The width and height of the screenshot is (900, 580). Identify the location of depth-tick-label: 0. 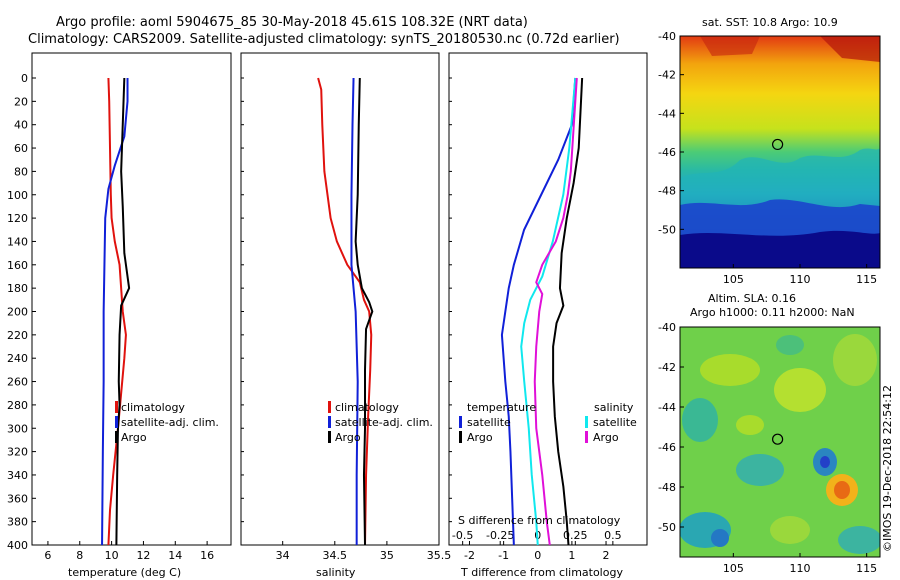
(24, 78).